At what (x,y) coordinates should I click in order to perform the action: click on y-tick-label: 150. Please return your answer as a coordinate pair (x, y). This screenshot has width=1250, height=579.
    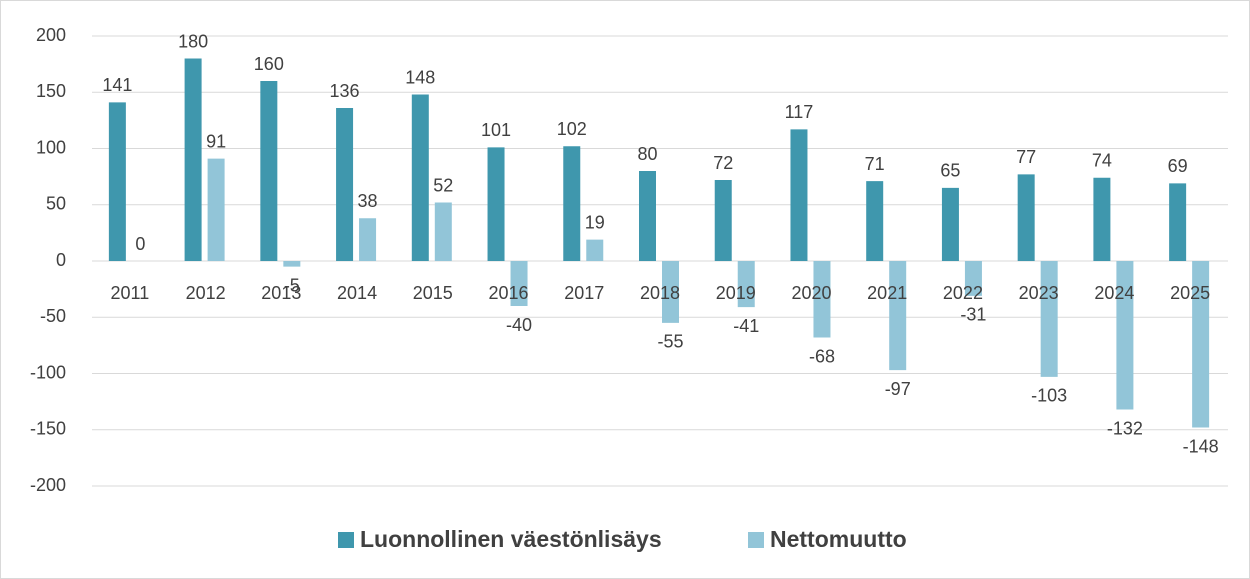
    Looking at the image, I should click on (51, 91).